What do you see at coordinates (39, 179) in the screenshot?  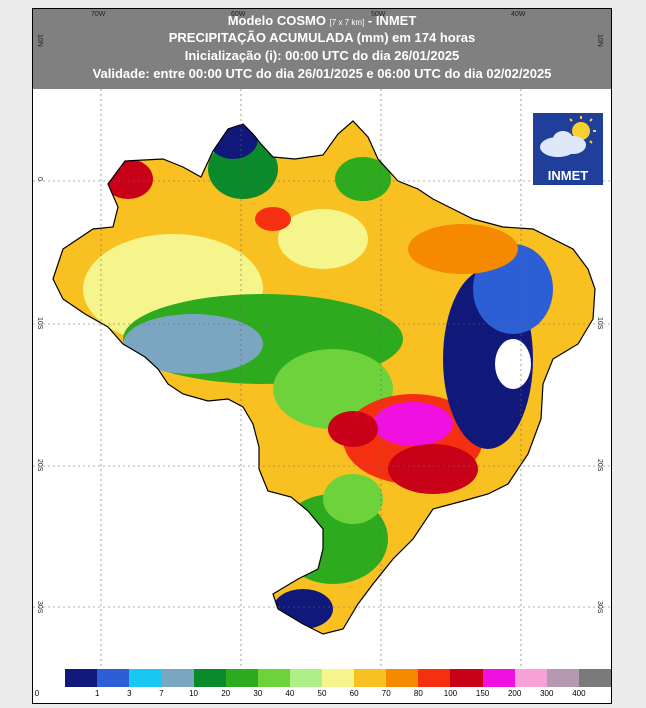 I see `lat-label-left-0: 0` at bounding box center [39, 179].